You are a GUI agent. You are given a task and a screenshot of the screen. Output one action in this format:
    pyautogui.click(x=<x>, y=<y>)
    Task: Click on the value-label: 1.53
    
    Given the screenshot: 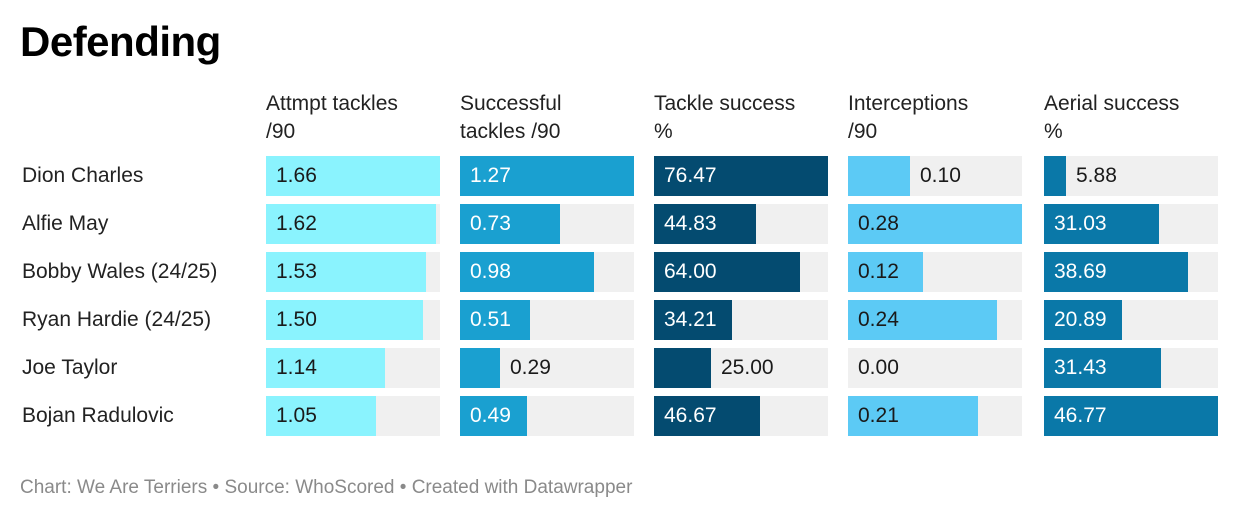 What is the action you would take?
    pyautogui.click(x=296, y=271)
    